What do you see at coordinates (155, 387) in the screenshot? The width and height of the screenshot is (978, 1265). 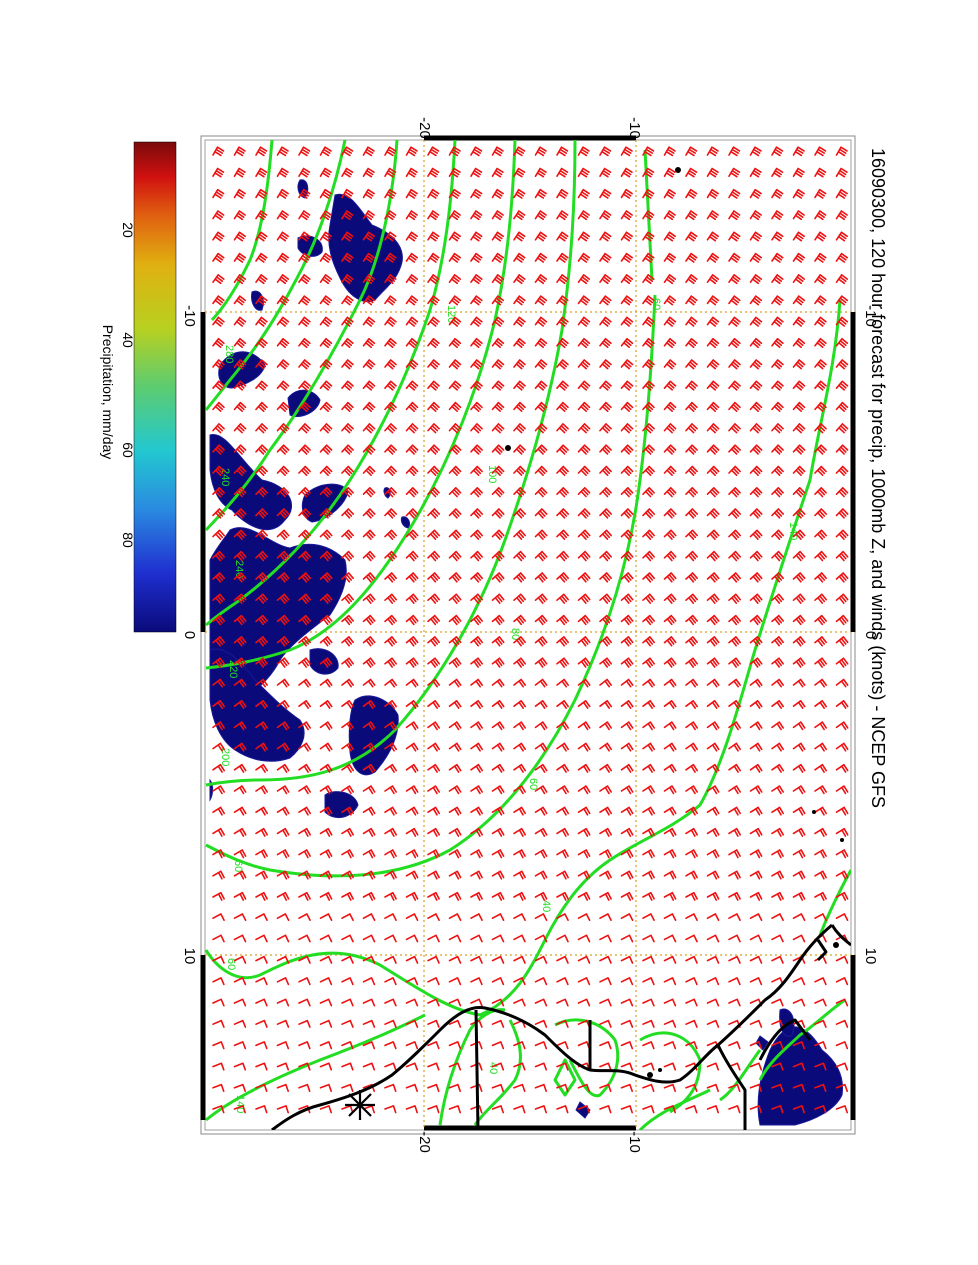 I see `colorbar-gradient` at bounding box center [155, 387].